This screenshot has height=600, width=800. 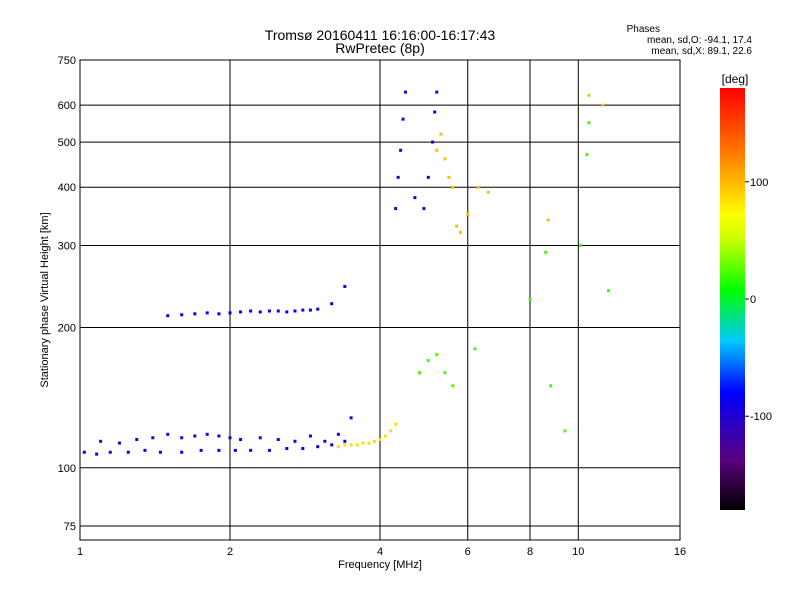 I want to click on colorbar-label: [deg], so click(x=735, y=79).